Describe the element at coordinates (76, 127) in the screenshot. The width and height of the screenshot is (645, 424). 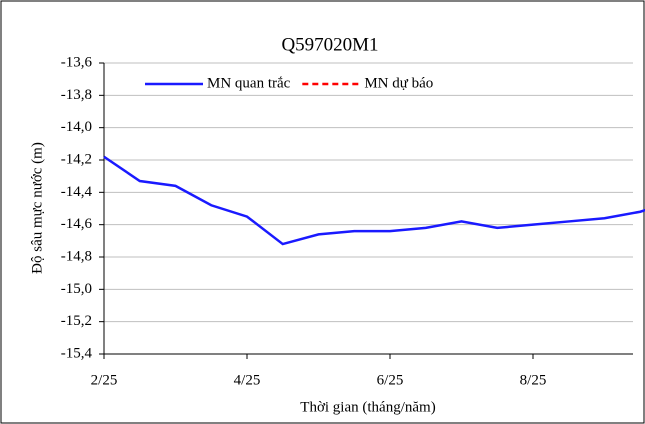
I see `y-tick-label: -14,0` at that location.